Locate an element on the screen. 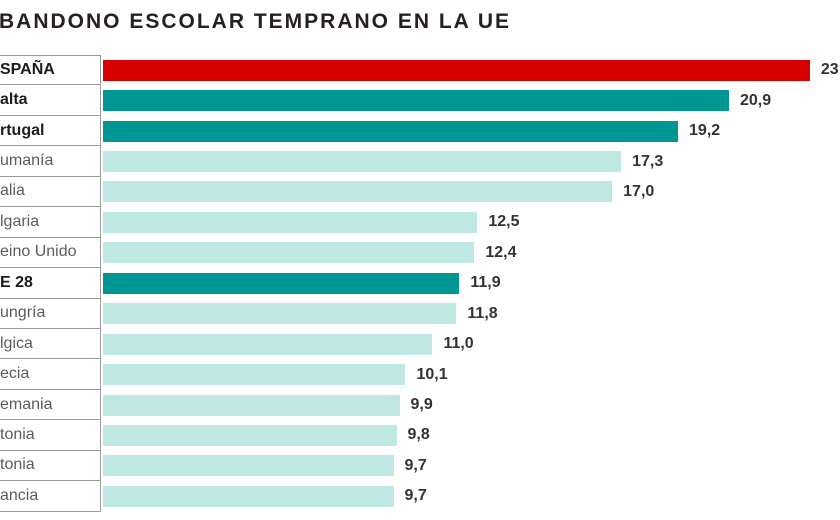 This screenshot has width=840, height=520. table-row: lgica 11,0 is located at coordinates (420, 344).